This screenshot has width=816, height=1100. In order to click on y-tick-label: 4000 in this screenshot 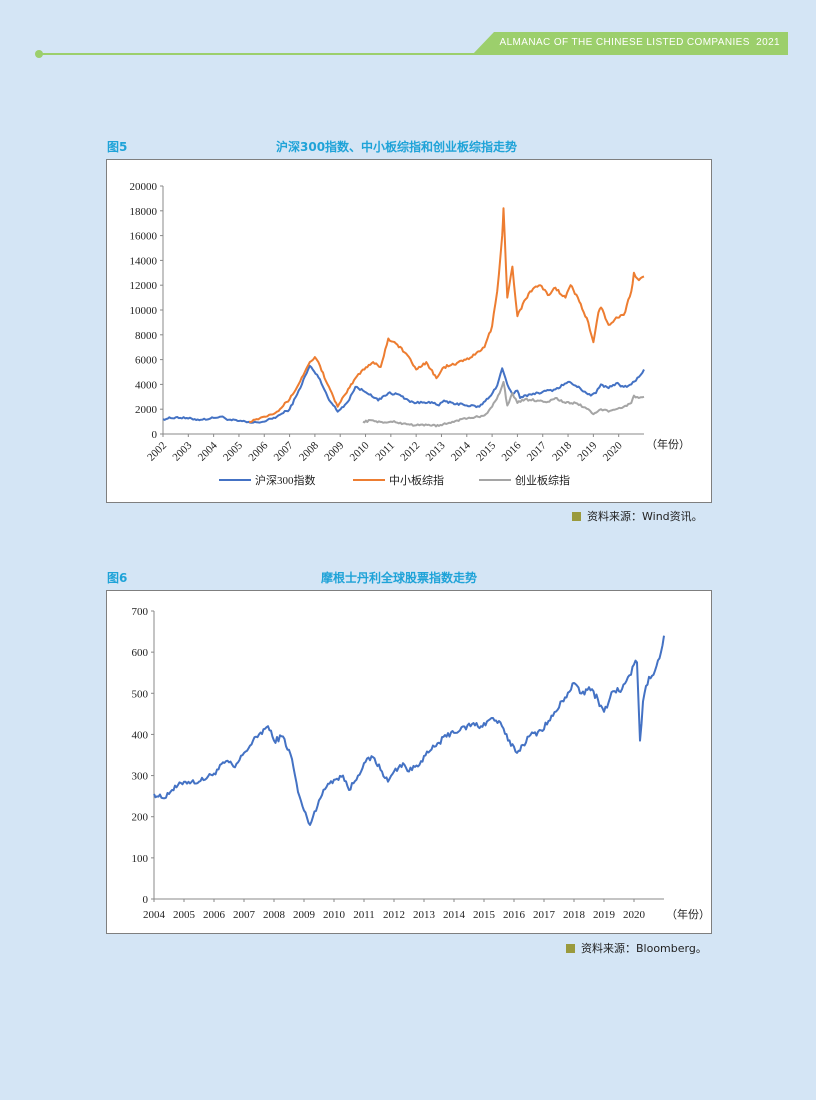, I will do `click(146, 385)`.